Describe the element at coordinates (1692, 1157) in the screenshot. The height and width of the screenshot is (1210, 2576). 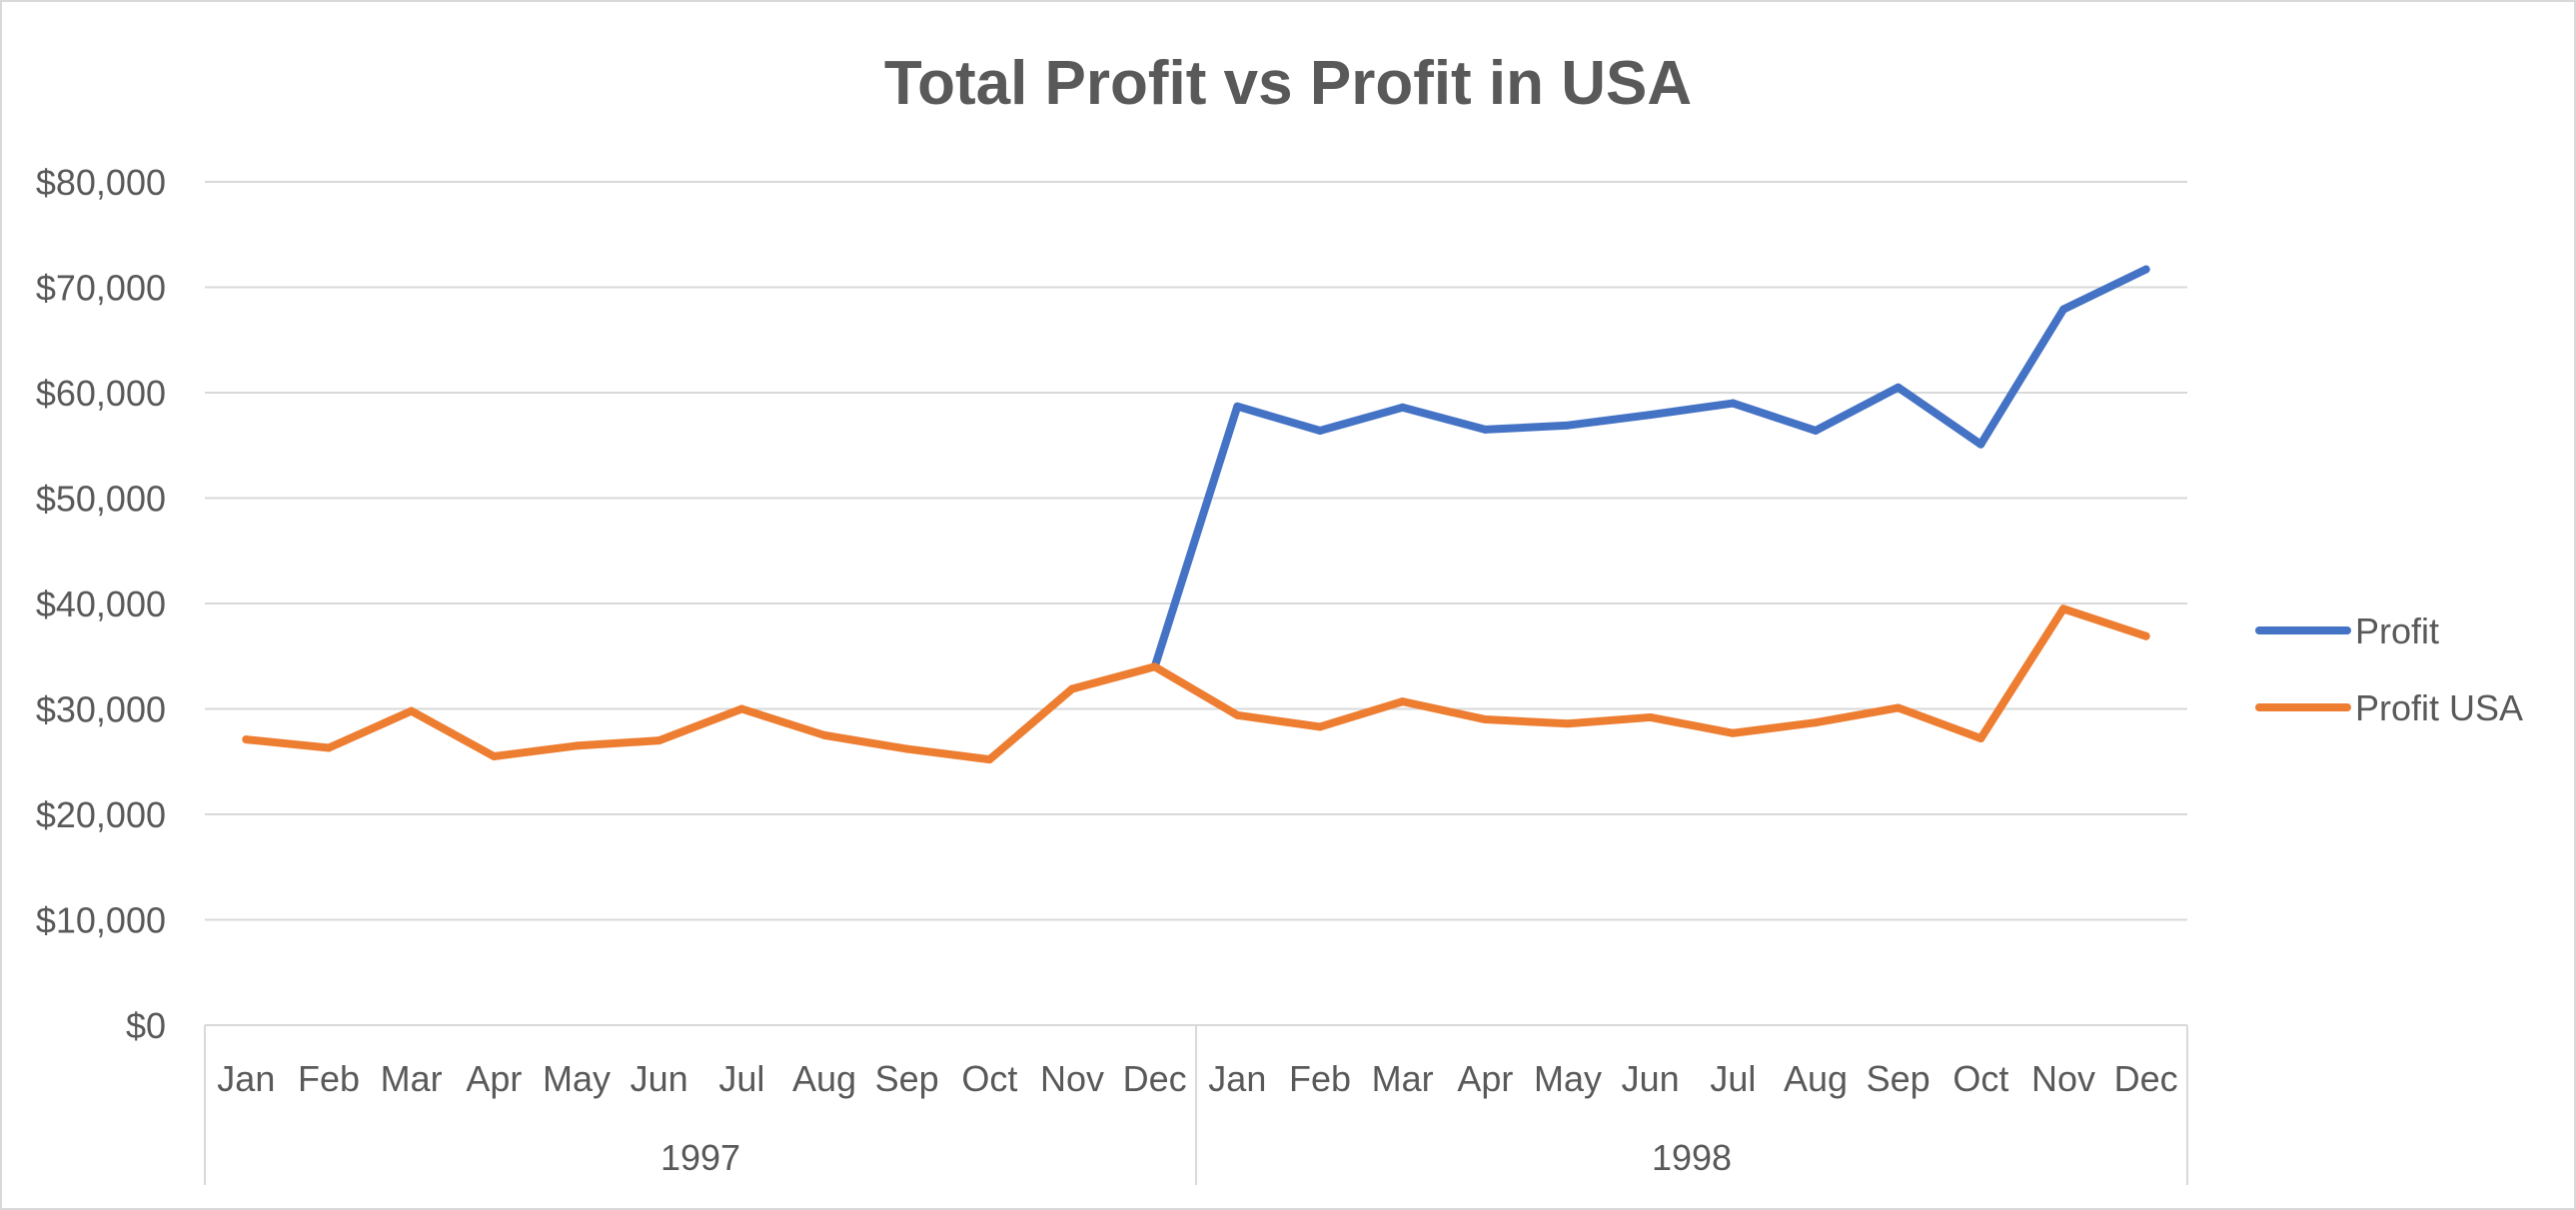
I see `x-group-label: 1998` at that location.